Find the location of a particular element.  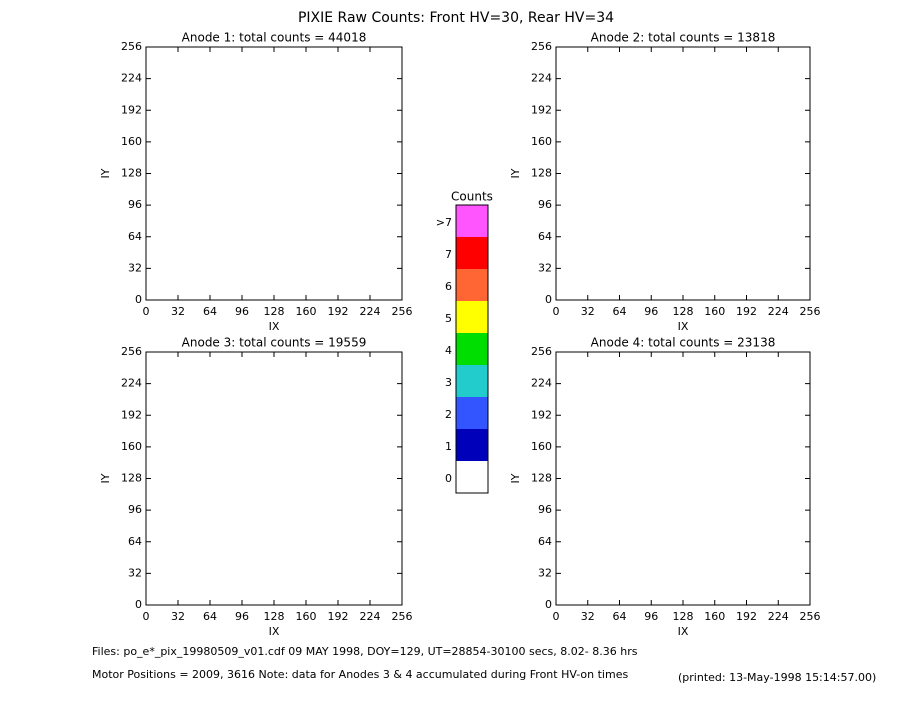

panel-title: Anode 2: total counts = 13818 is located at coordinates (683, 38).